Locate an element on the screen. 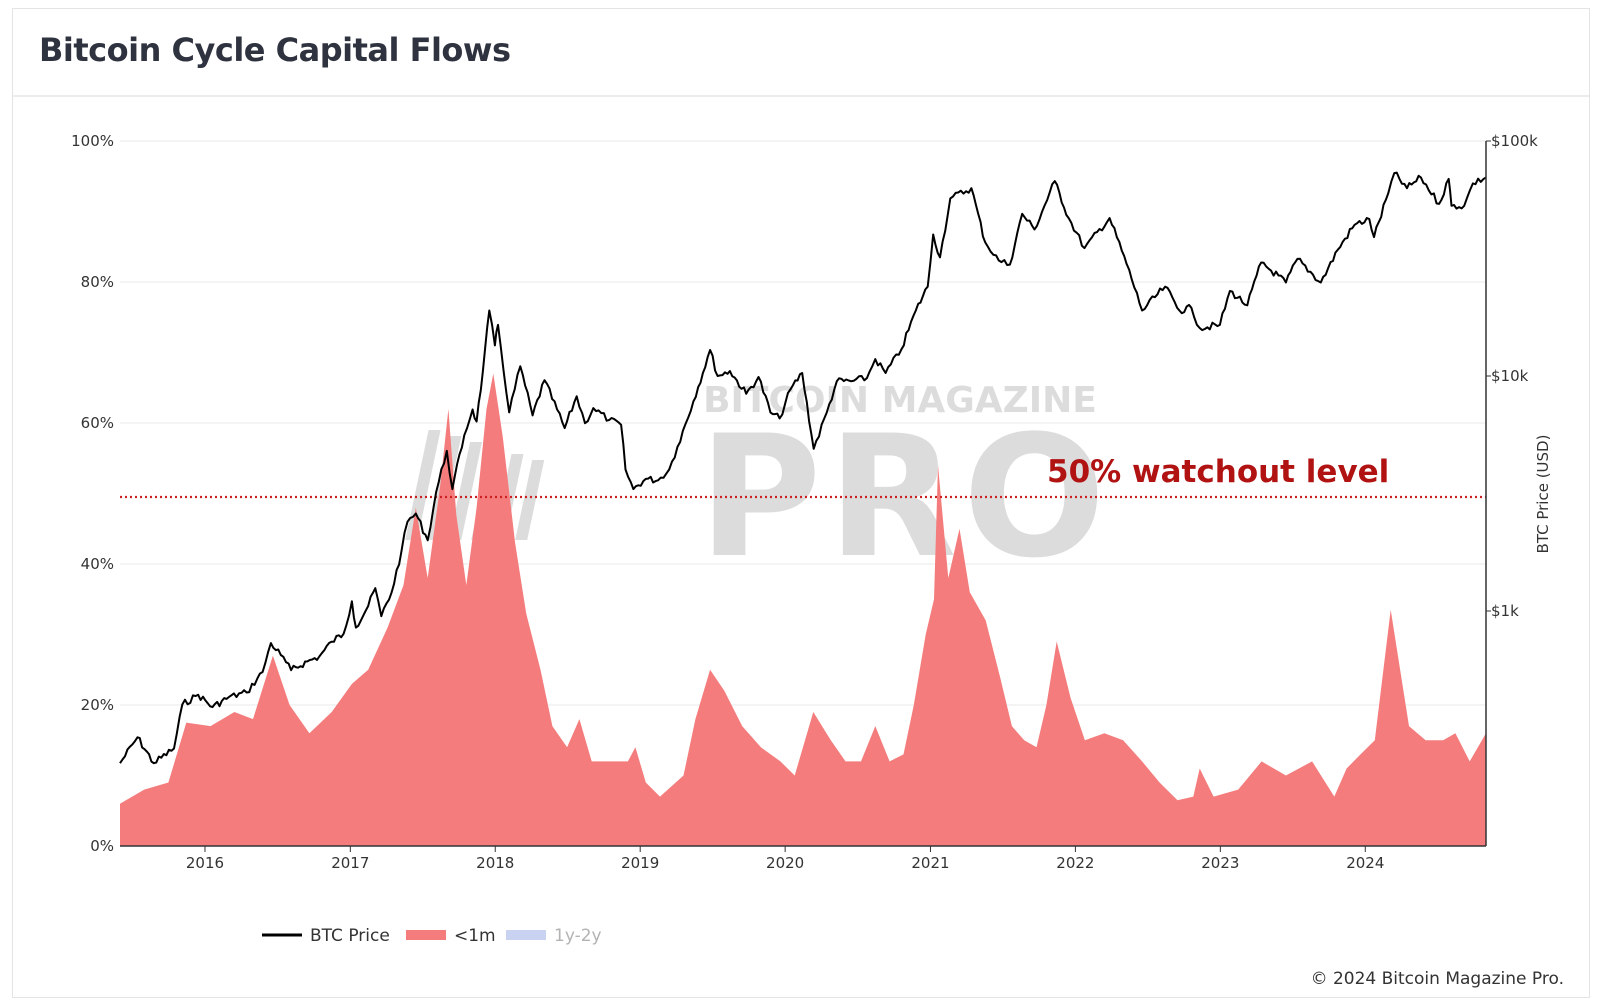 The height and width of the screenshot is (1007, 1600). x-tick-label: 2024 is located at coordinates (1365, 863).